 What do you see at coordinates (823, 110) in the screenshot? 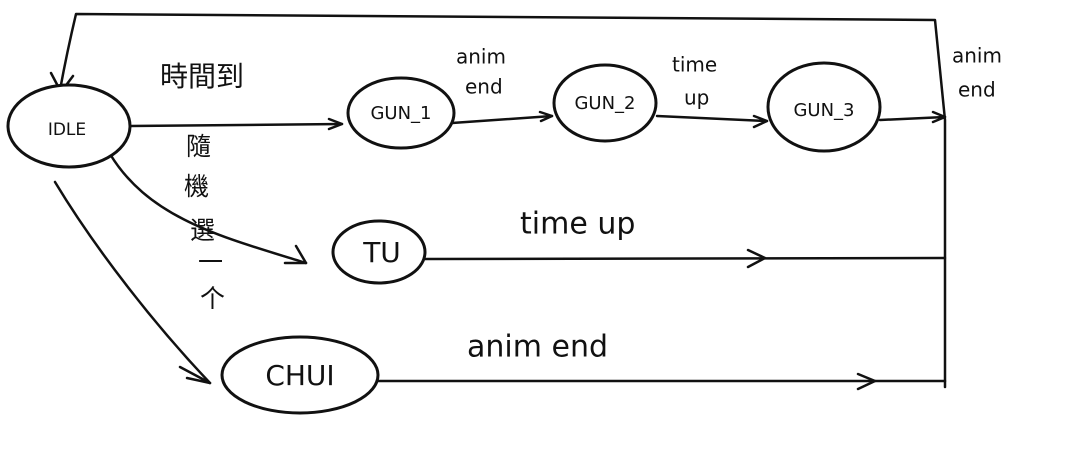
I see `state-gun3-label: GUN_3` at bounding box center [823, 110].